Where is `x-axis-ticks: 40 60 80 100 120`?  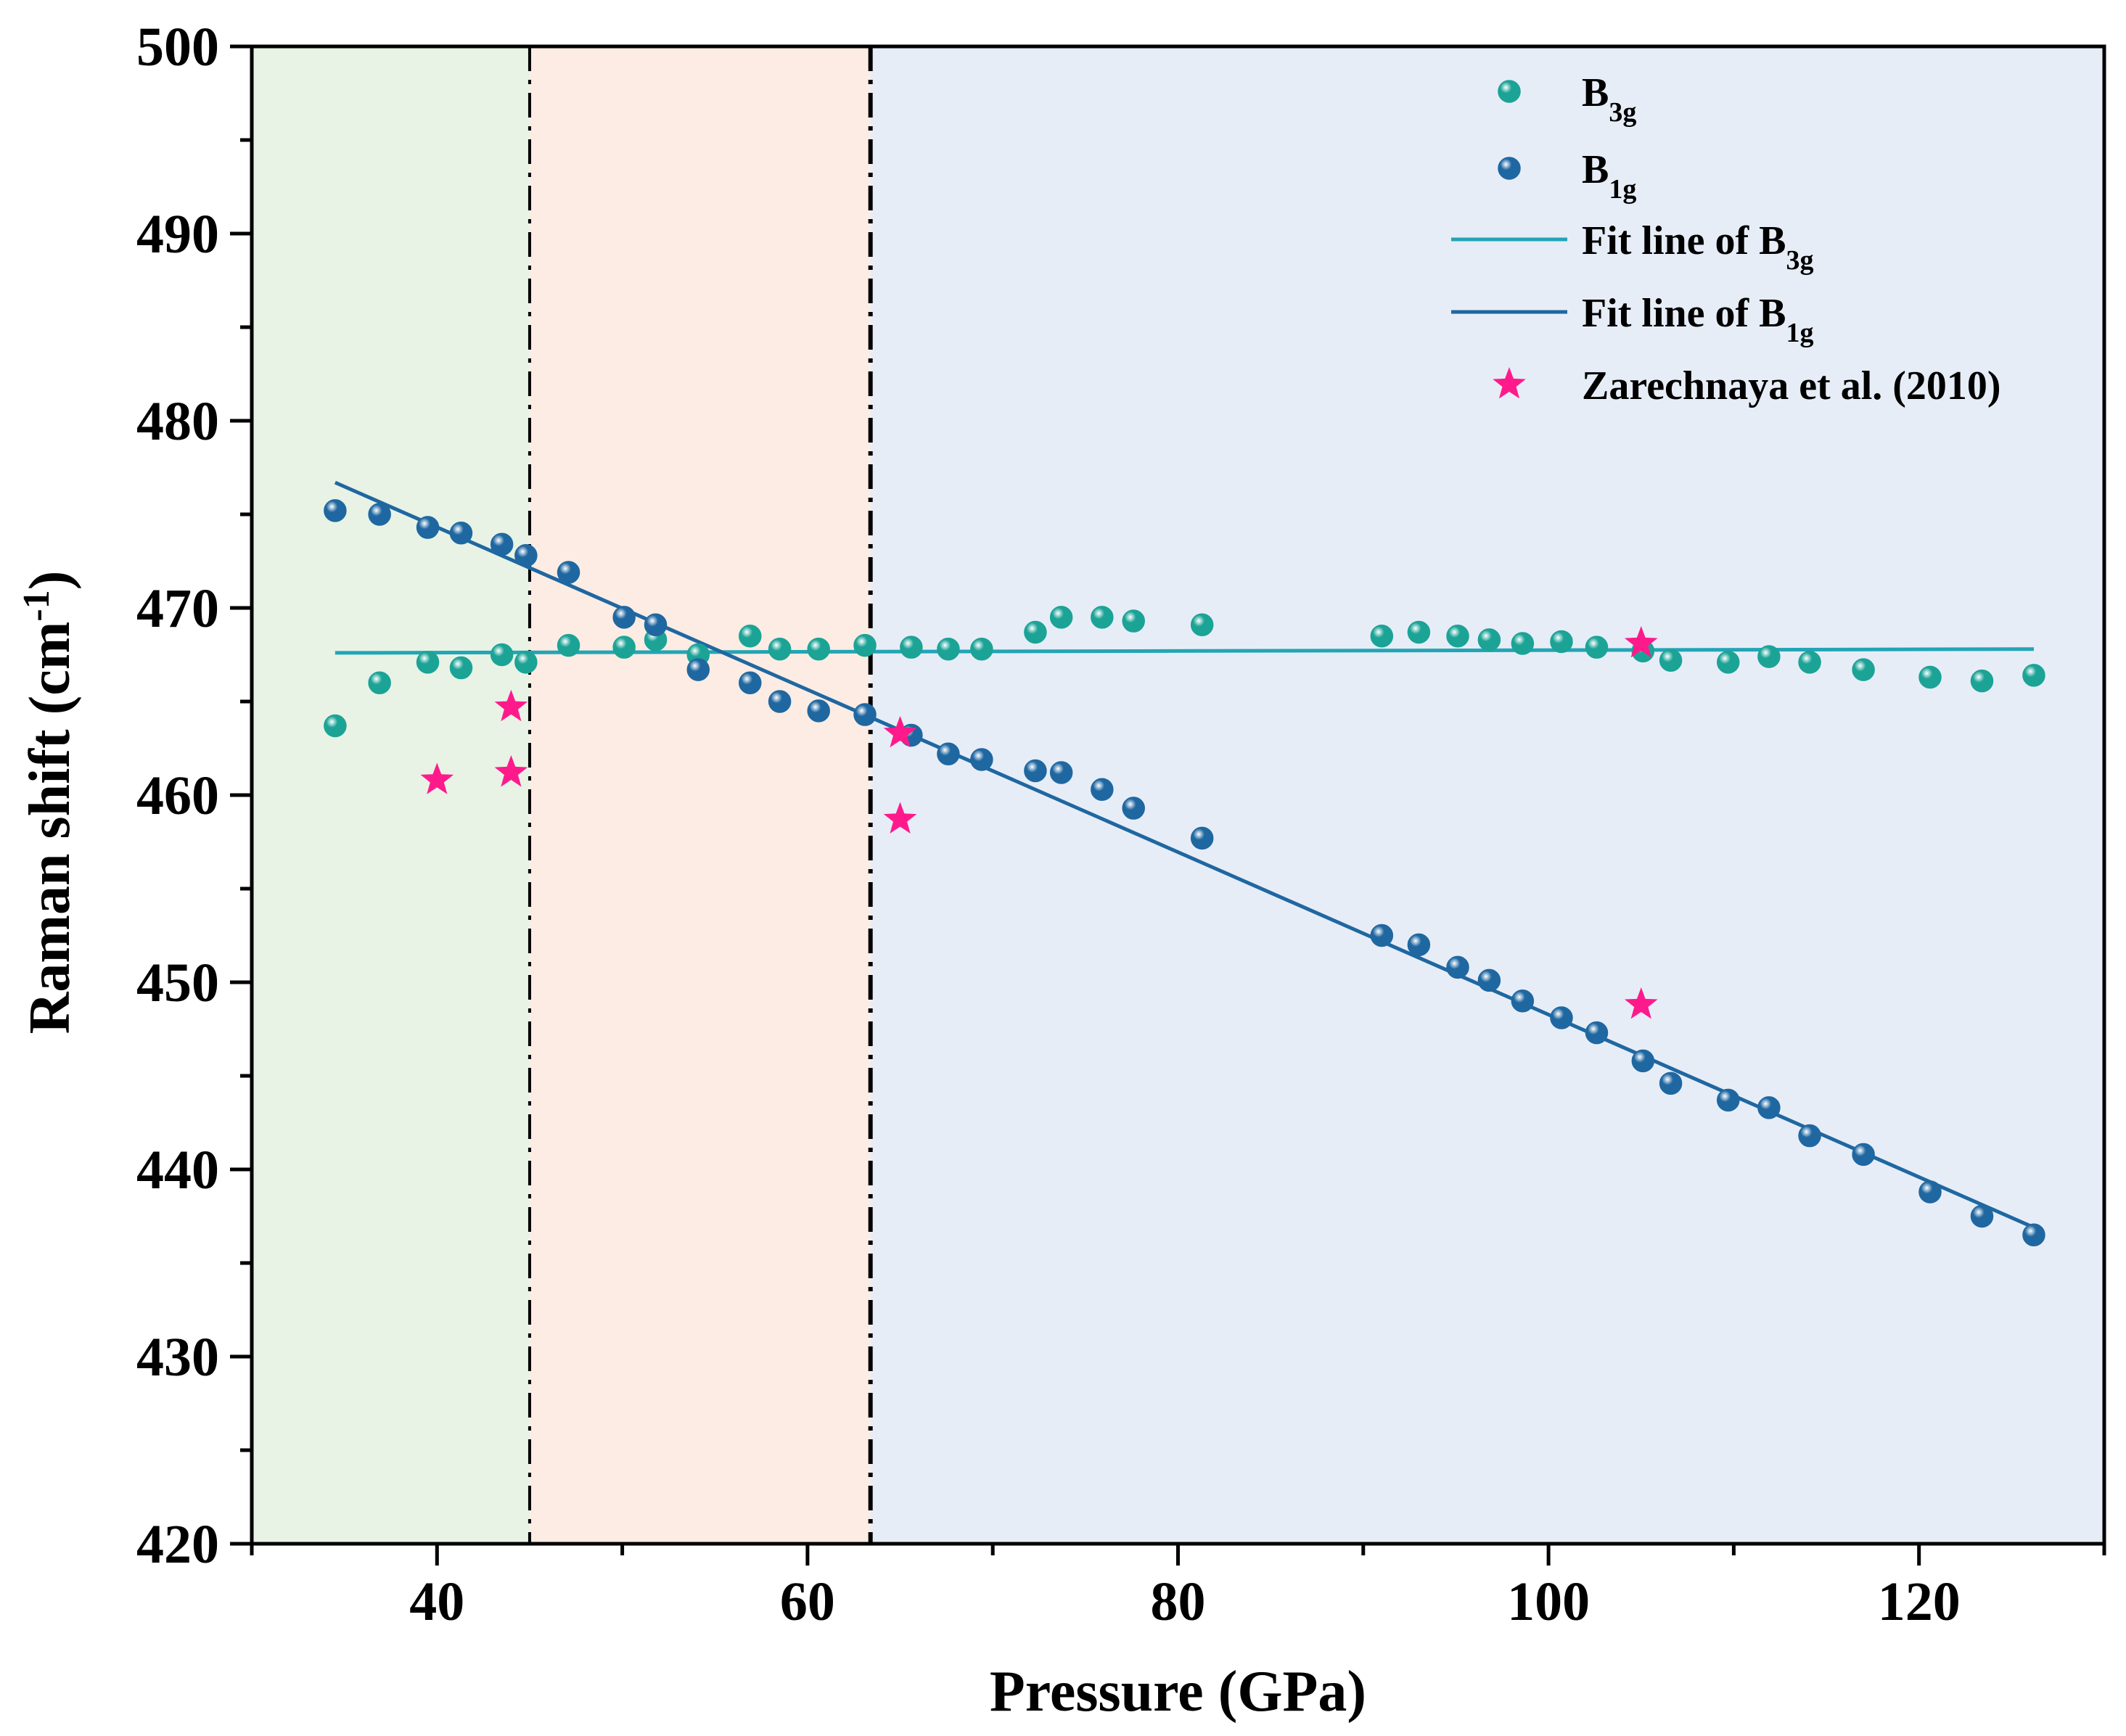
x-axis-ticks: 40 60 80 100 120 is located at coordinates (1178, 1588).